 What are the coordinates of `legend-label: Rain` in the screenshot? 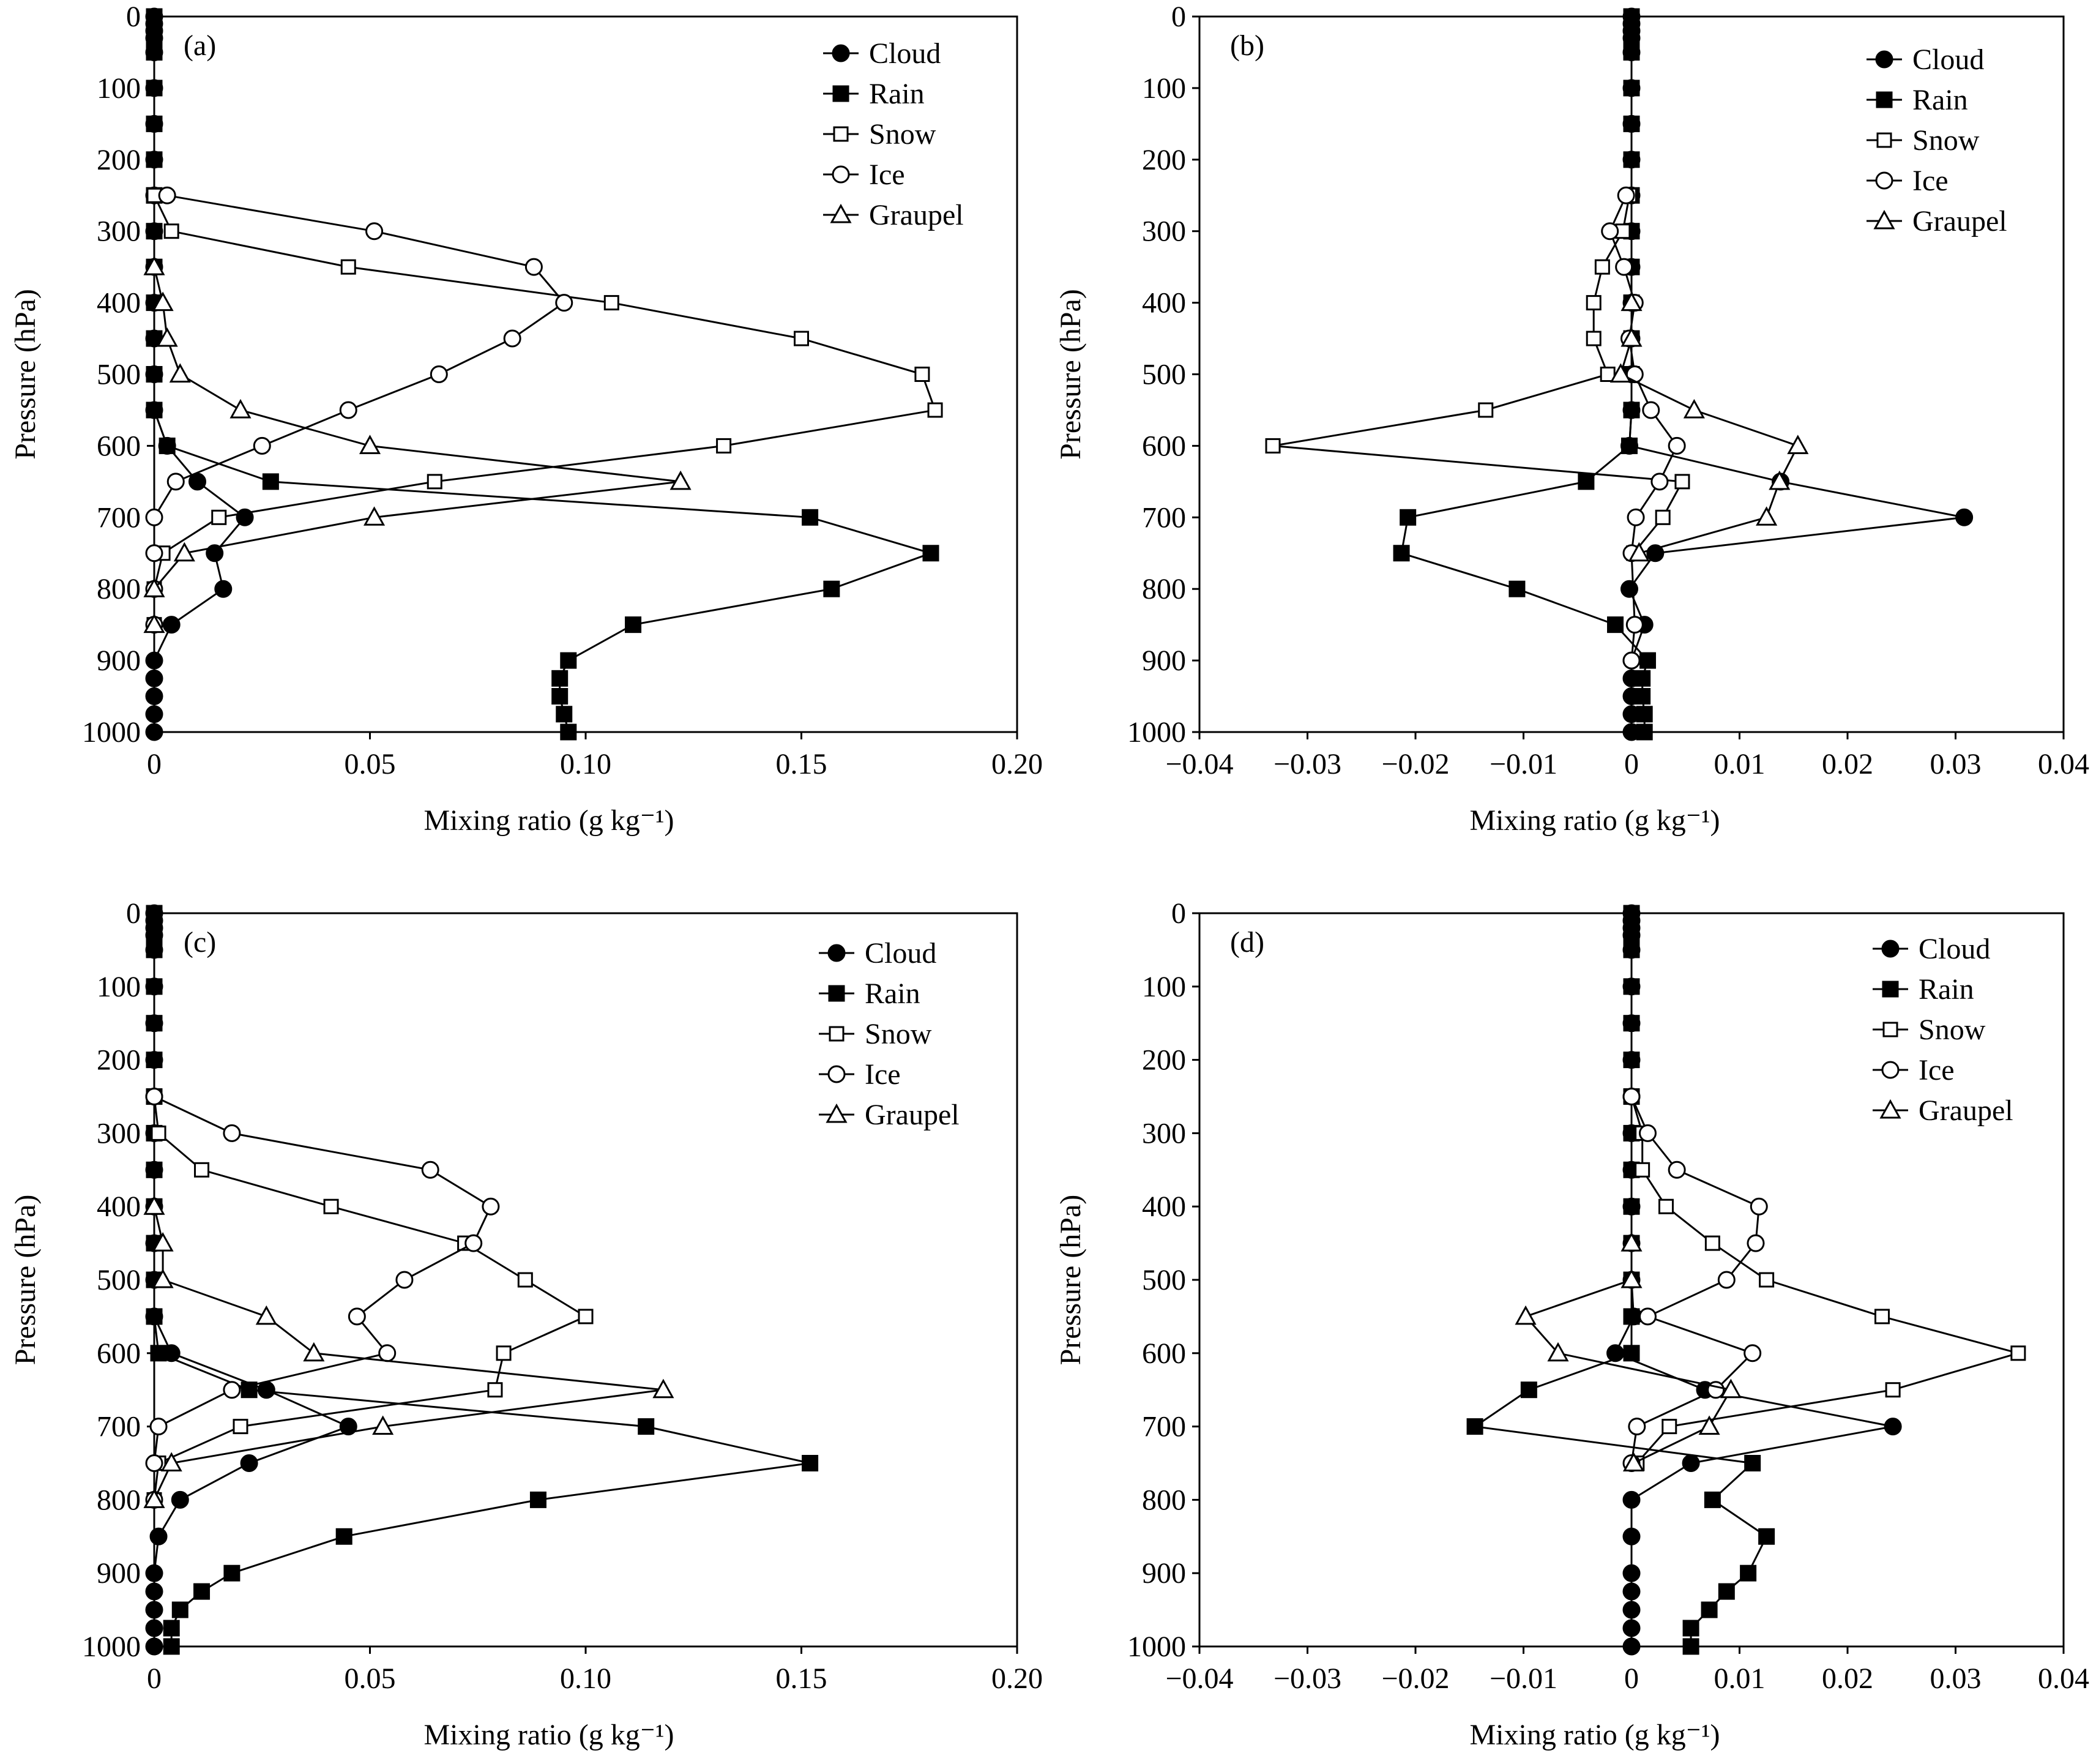 It's located at (897, 94).